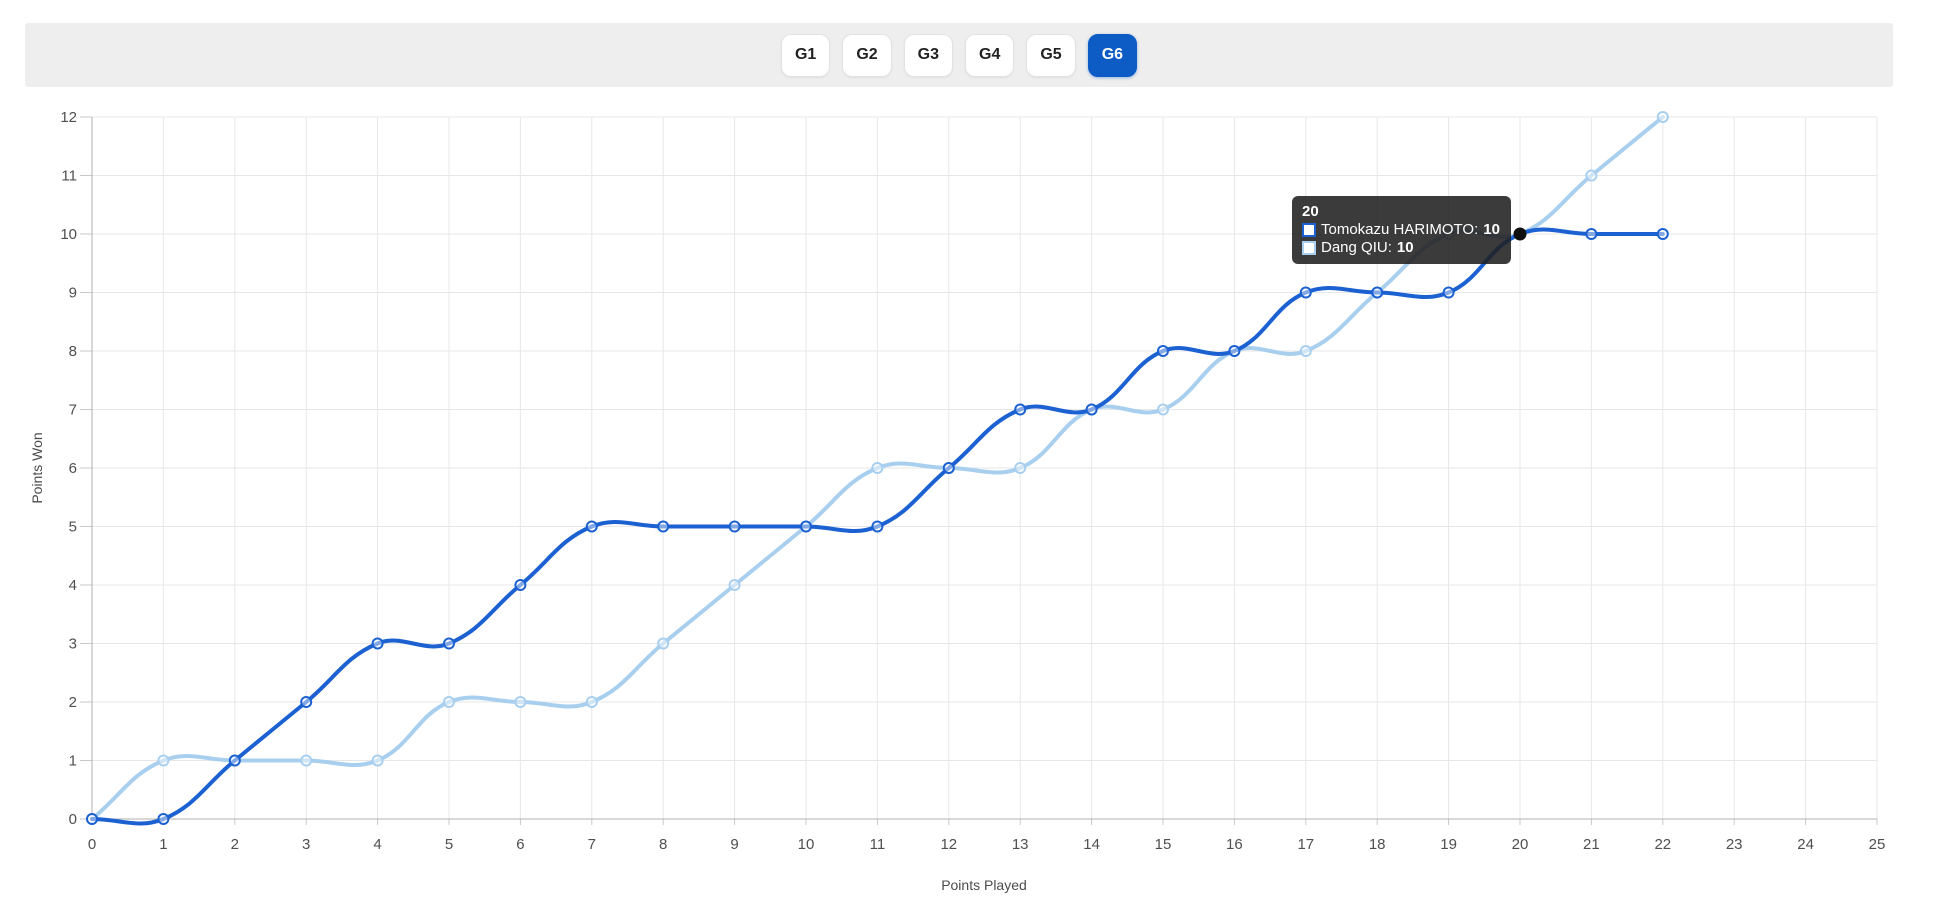  I want to click on svg-text: 23, so click(1734, 844).